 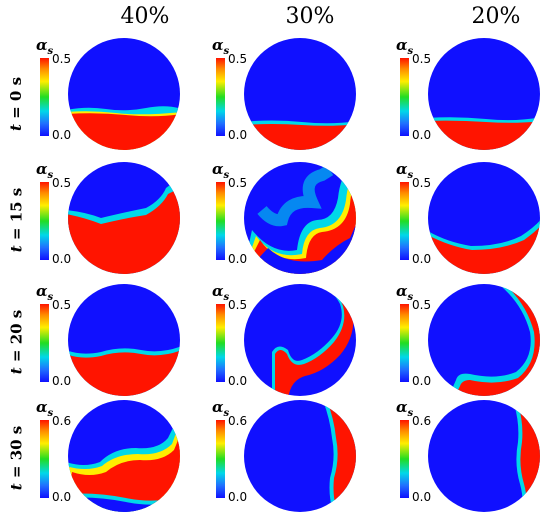 I want to click on panel-r3-c40: αs 0.6 0.0, so click(x=111, y=457).